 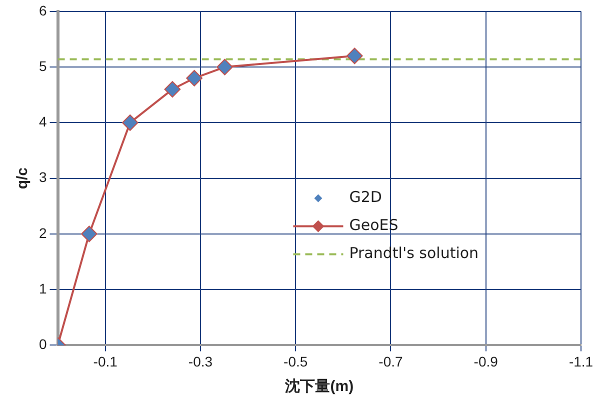 What do you see at coordinates (42, 232) in the screenshot?
I see `y-tick-label: 2` at bounding box center [42, 232].